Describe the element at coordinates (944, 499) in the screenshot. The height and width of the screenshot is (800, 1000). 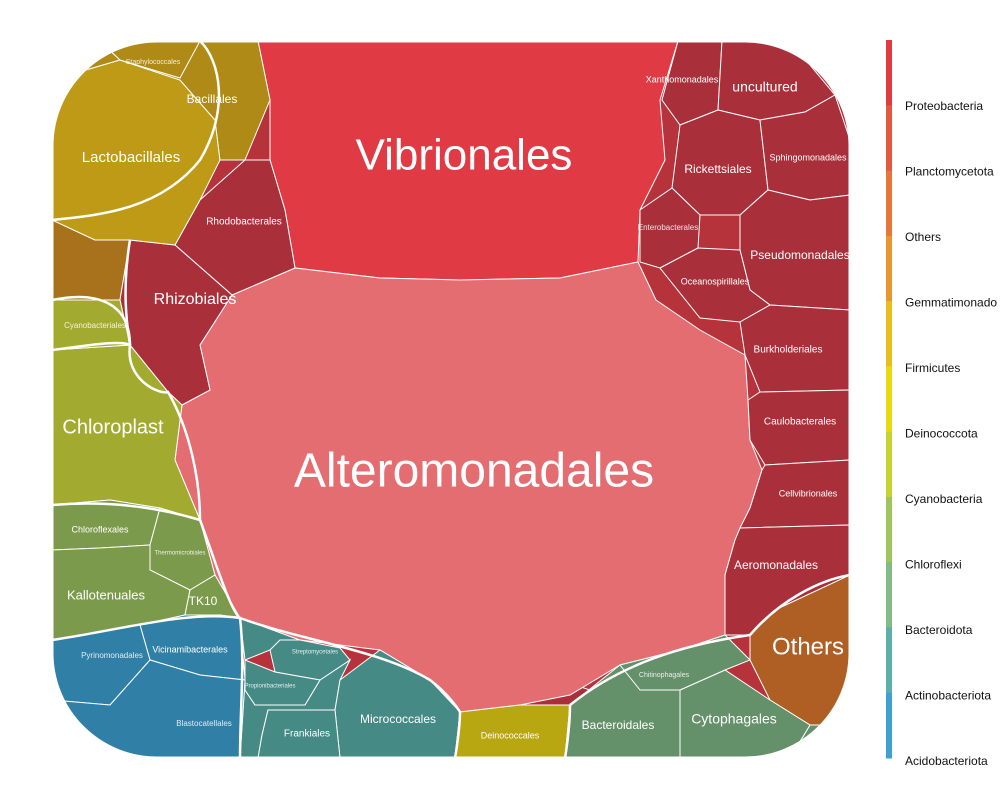
I see `legend-label-cyanobacteria: Cyanobacteria` at that location.